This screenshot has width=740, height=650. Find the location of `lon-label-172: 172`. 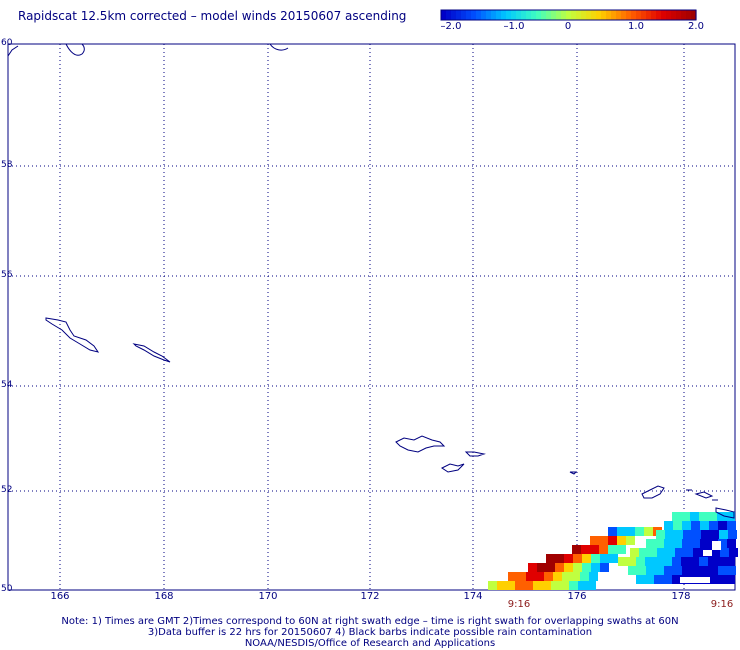

lon-label-172: 172 is located at coordinates (370, 596).